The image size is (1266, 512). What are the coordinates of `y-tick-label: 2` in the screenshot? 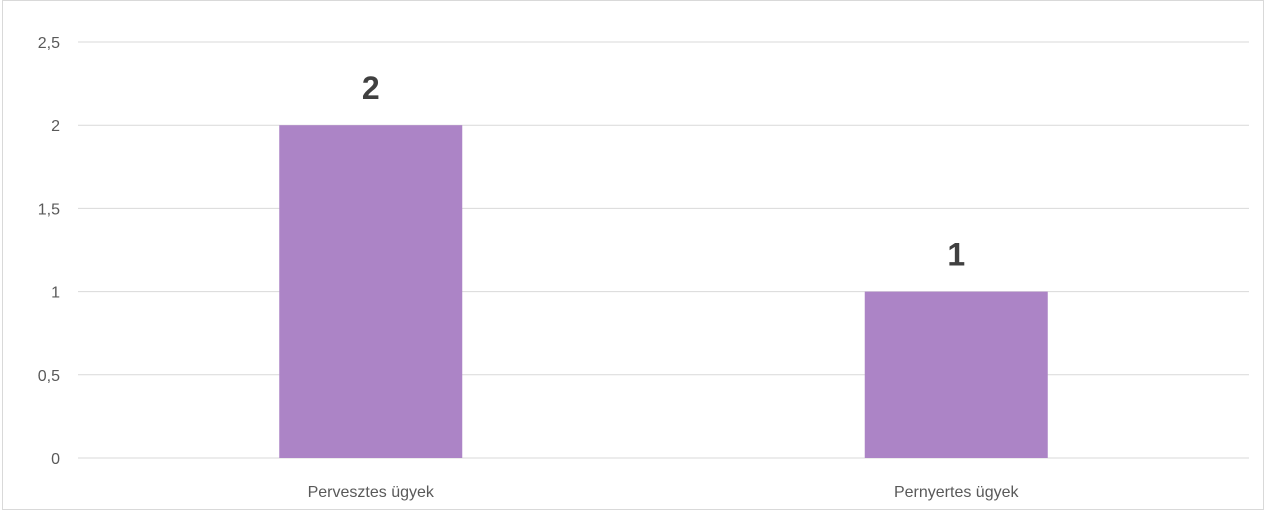 It's located at (55, 126).